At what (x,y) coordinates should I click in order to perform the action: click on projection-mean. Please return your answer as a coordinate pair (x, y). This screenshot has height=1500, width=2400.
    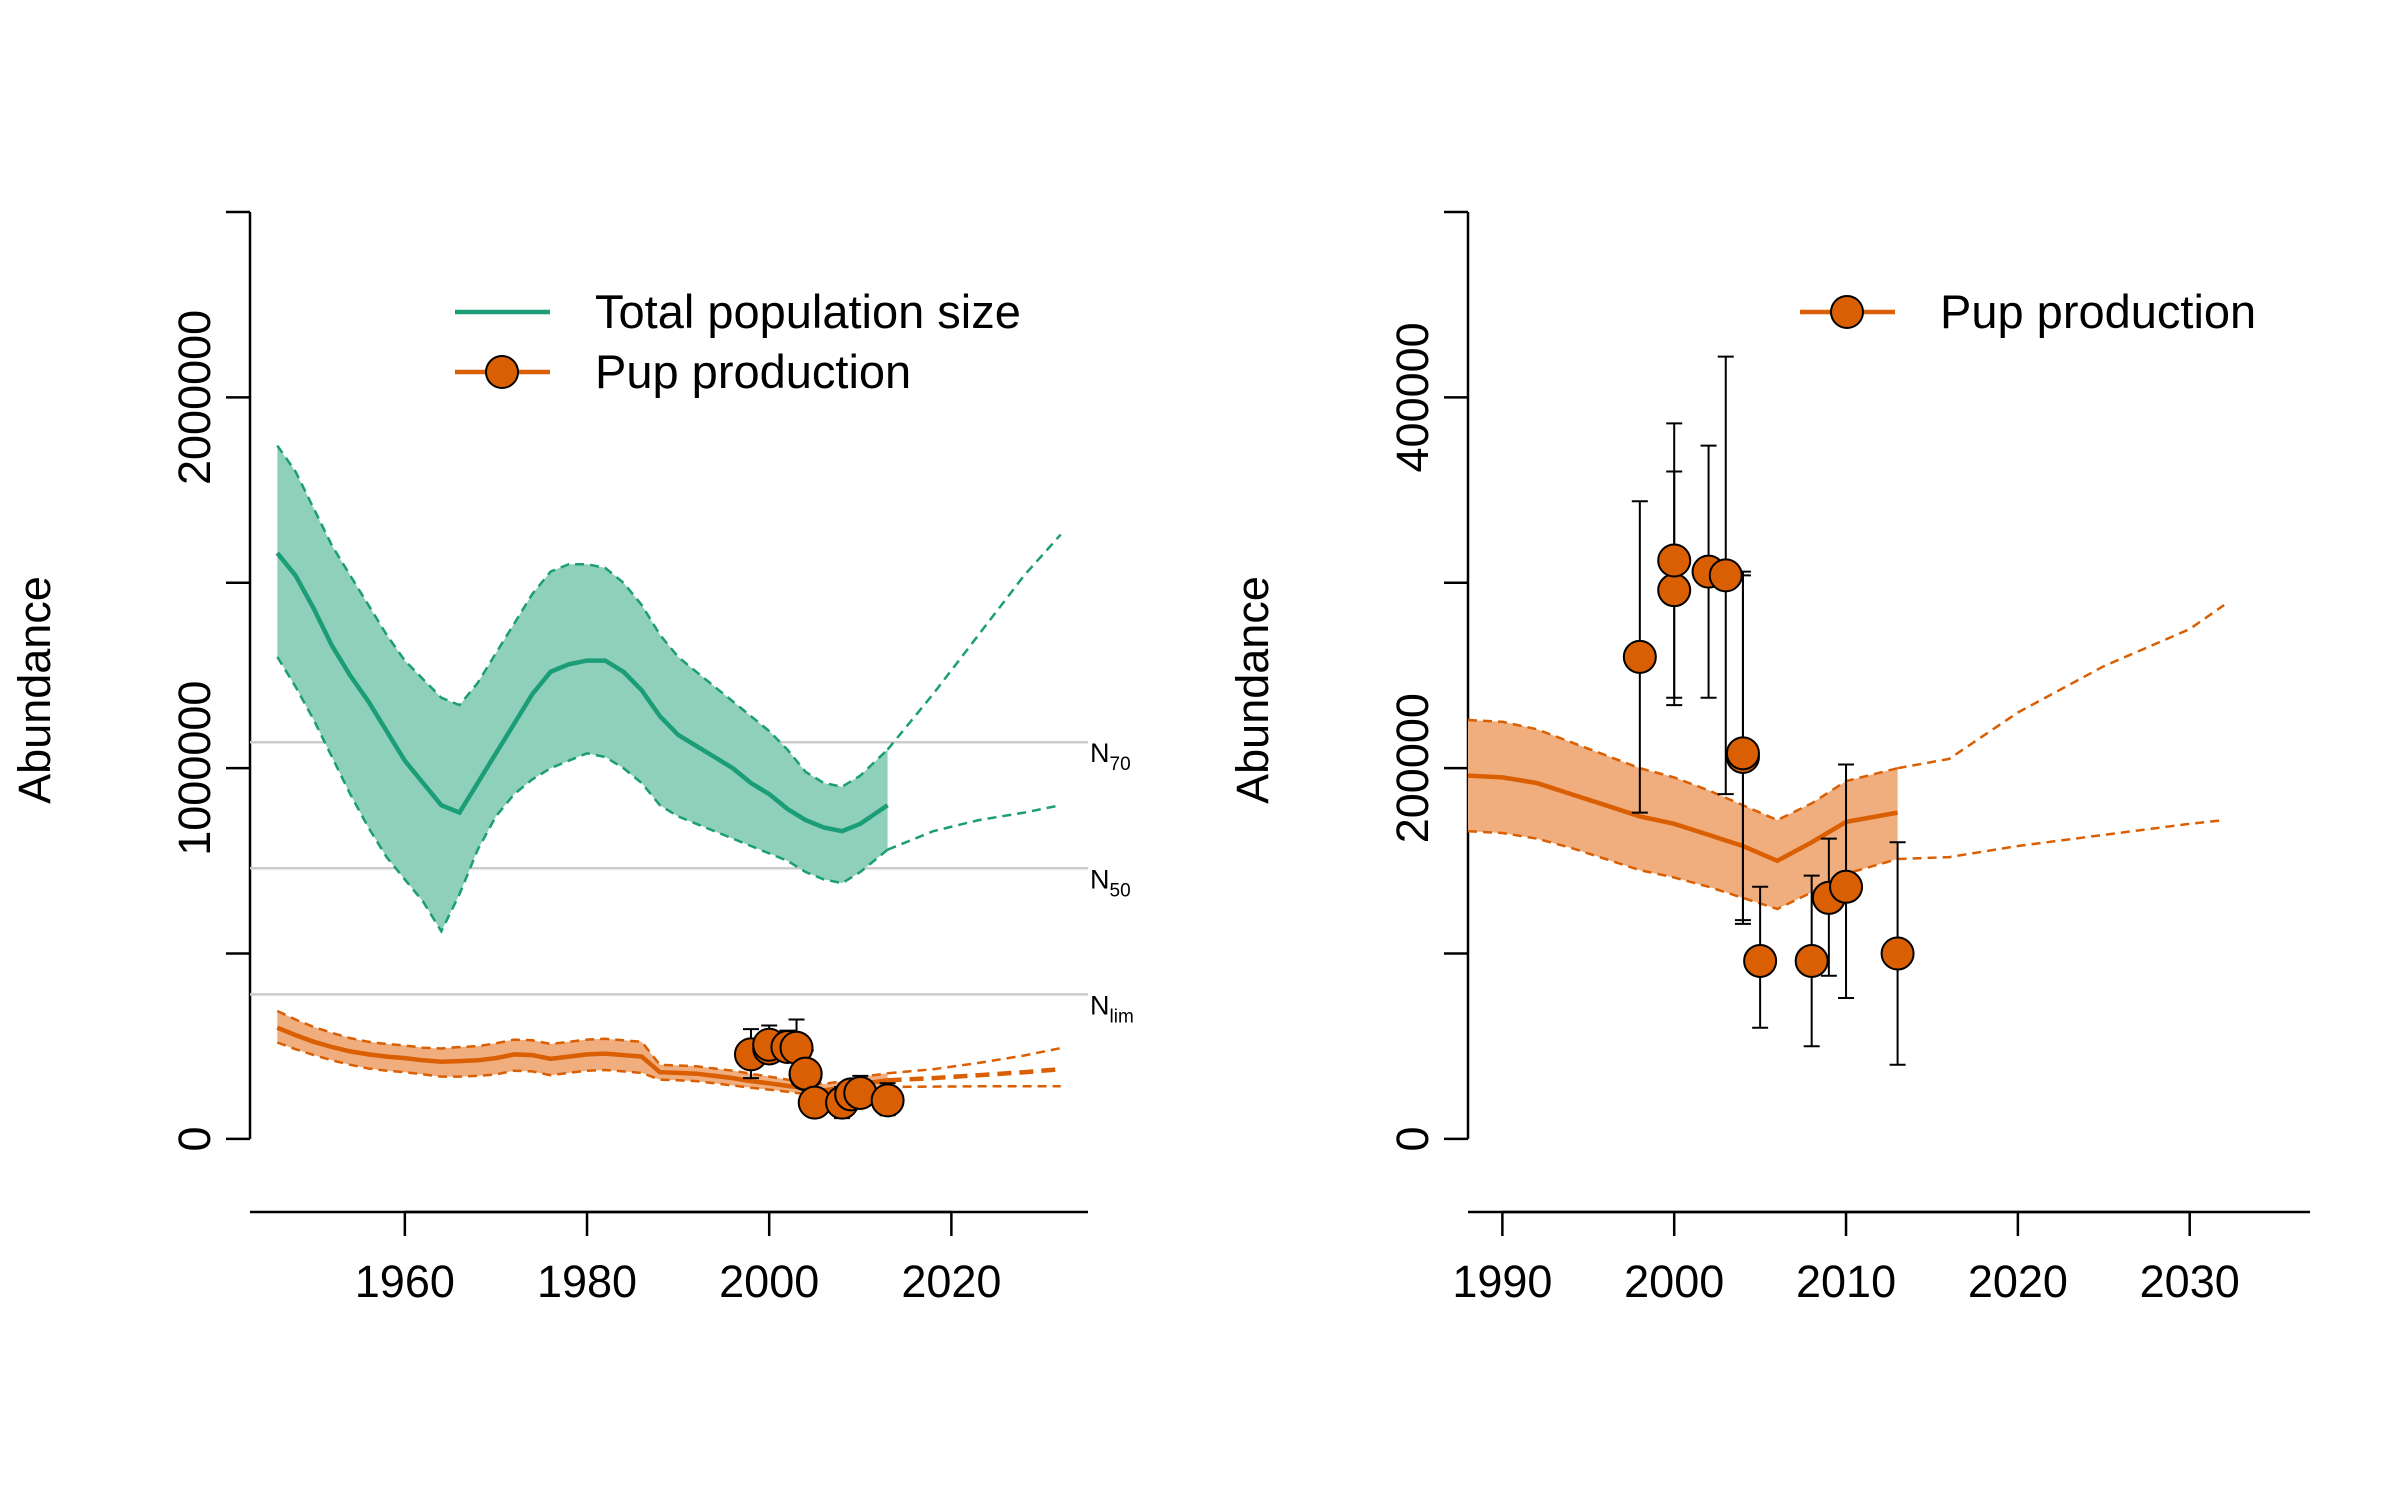
    Looking at the image, I should click on (974, 1074).